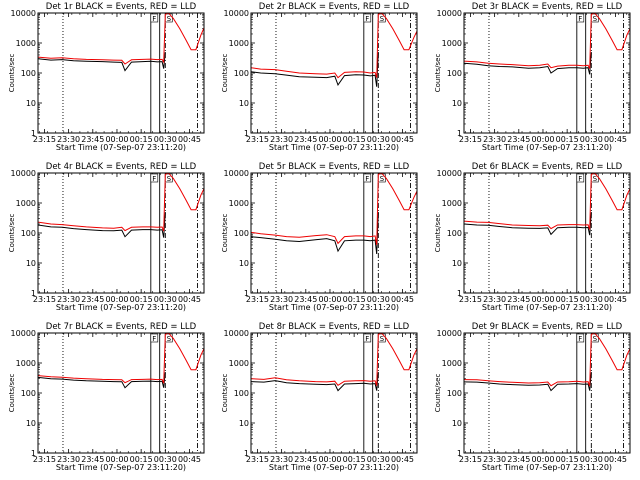 Image resolution: width=640 pixels, height=480 pixels. Describe the element at coordinates (547, 7) in the screenshot. I see `panel-title: Det 3r BLACK = Events, RED = LLD` at that location.